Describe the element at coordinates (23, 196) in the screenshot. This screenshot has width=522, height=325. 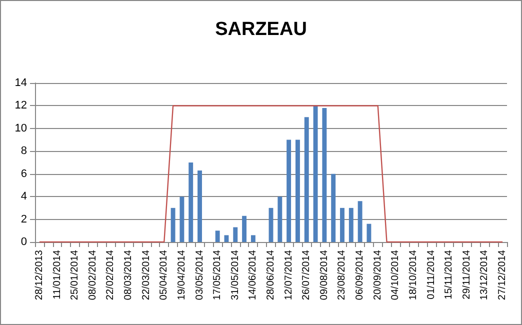
I see `y-tick-label: 4` at that location.